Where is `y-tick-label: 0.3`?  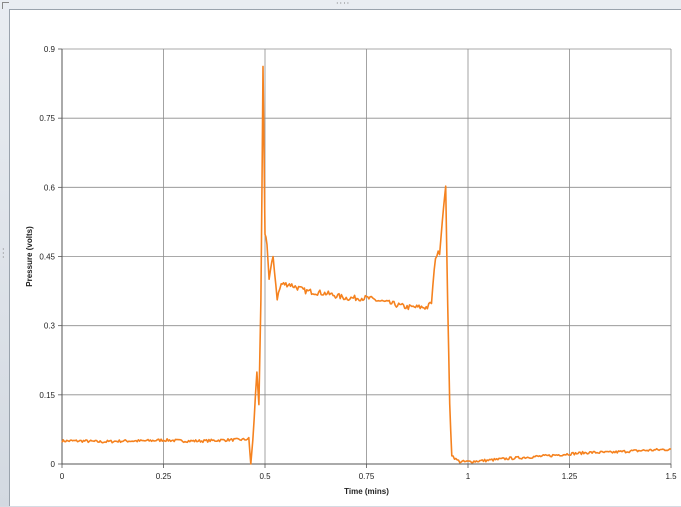
y-tick-label: 0.3 is located at coordinates (50, 326).